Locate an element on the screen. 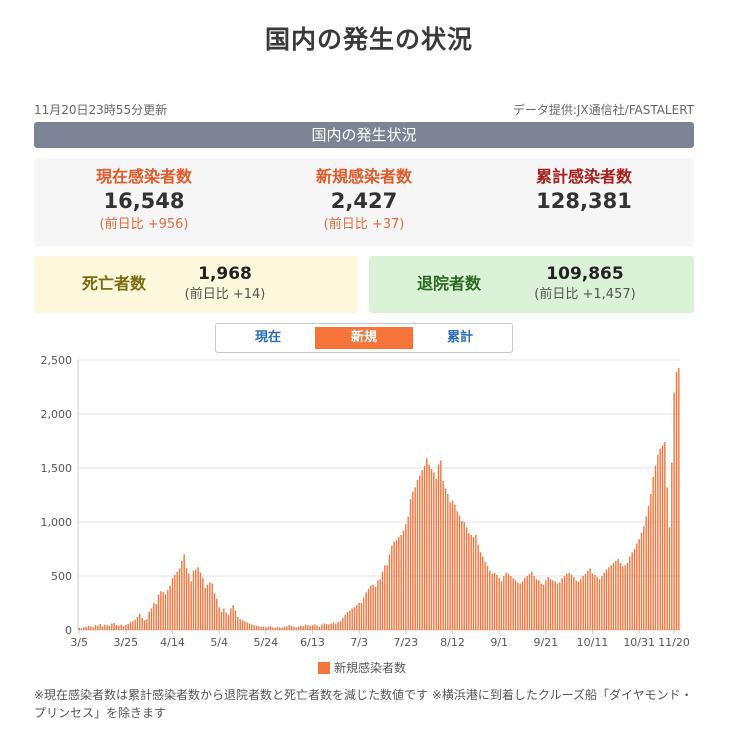  x-tick-label: 4/14 is located at coordinates (172, 642).